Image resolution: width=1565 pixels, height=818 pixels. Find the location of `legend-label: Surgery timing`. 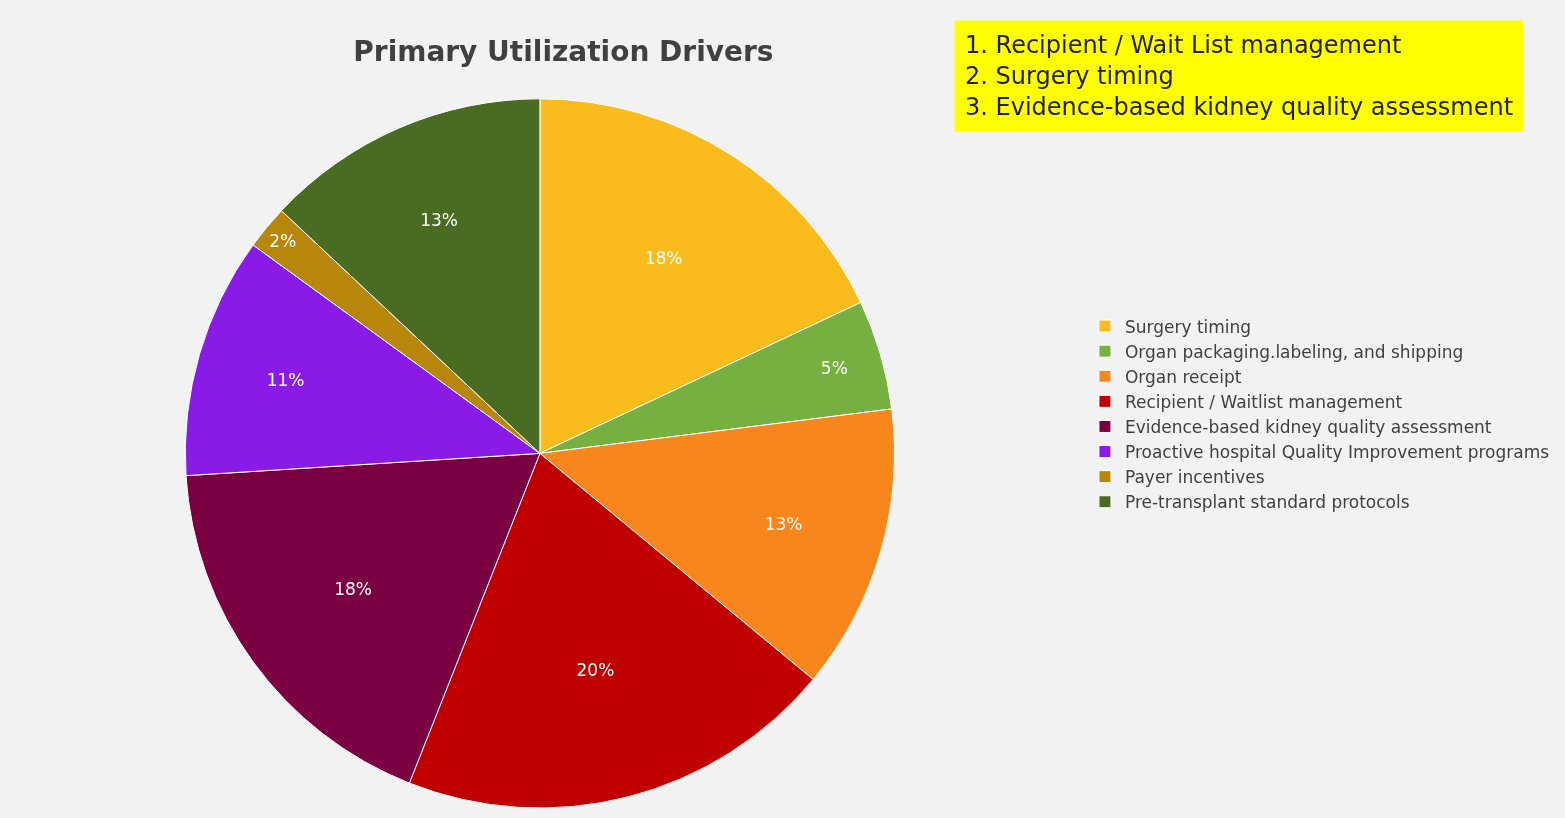

legend-label: Surgery timing is located at coordinates (1188, 326).